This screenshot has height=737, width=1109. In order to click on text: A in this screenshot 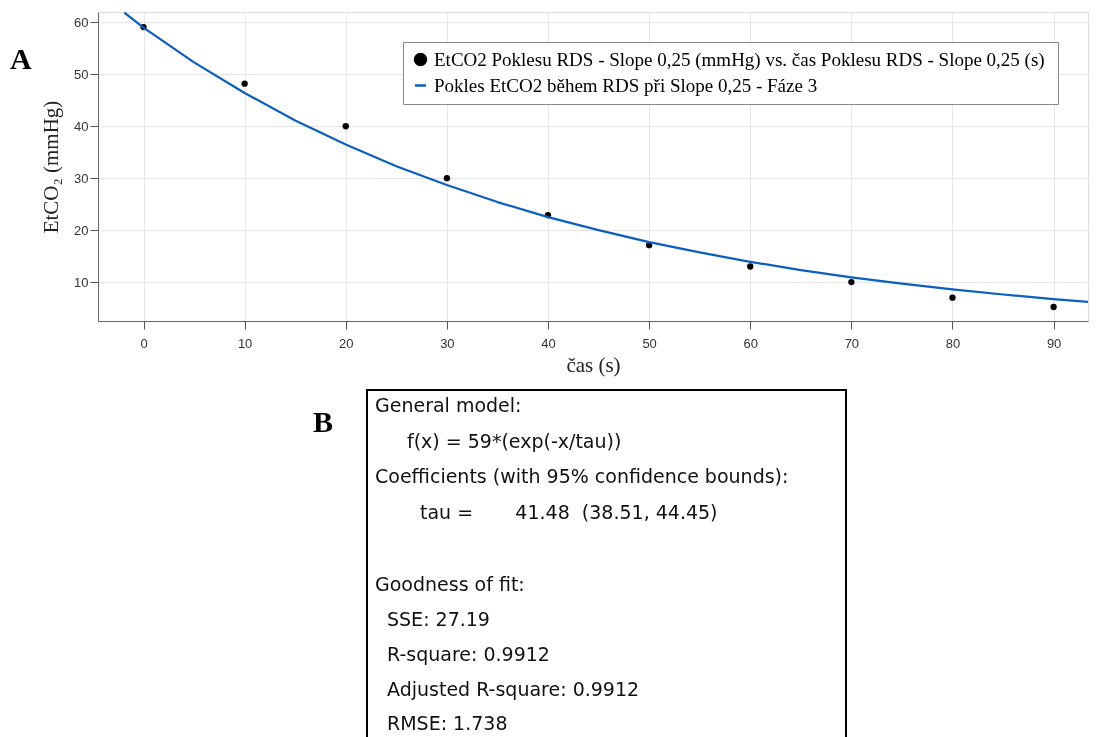, I will do `click(21, 58)`.